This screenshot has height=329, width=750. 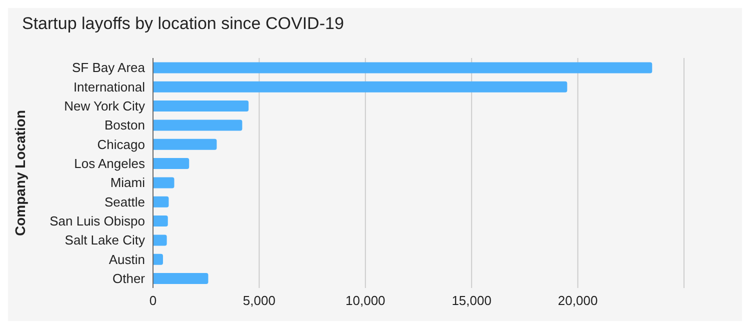 I want to click on y-tick-label: Other, so click(x=129, y=278).